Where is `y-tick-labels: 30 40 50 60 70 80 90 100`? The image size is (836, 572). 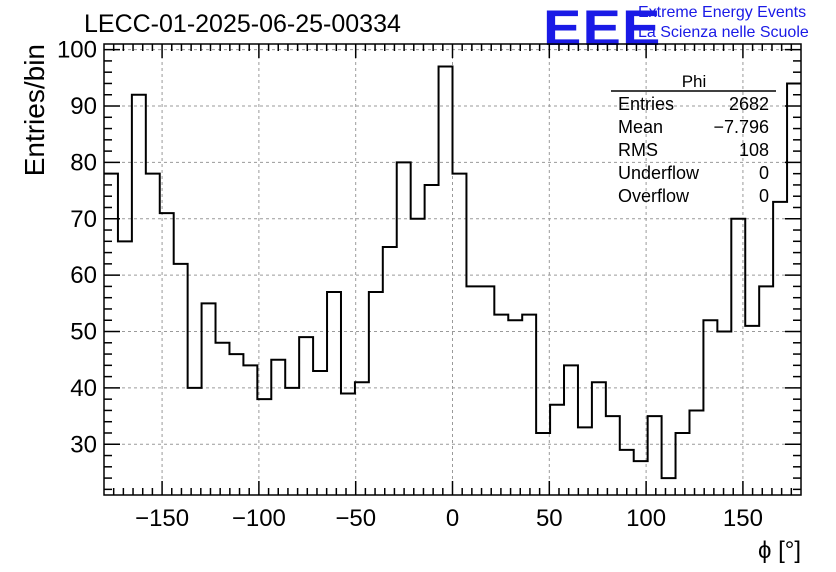
y-tick-labels: 30 40 50 60 70 80 90 100 is located at coordinates (77, 248).